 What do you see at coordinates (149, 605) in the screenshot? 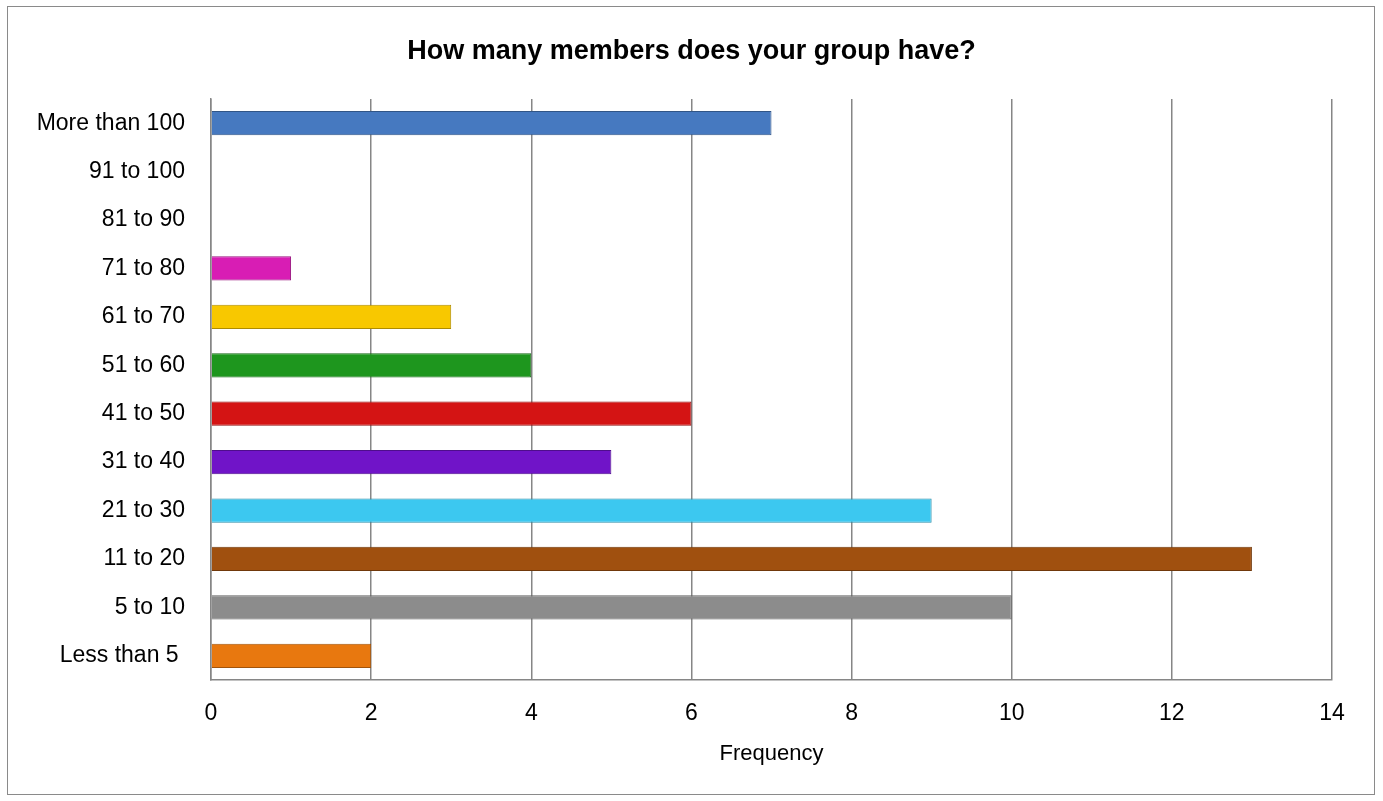
I see `y-tick-label: 5 to 10` at bounding box center [149, 605].